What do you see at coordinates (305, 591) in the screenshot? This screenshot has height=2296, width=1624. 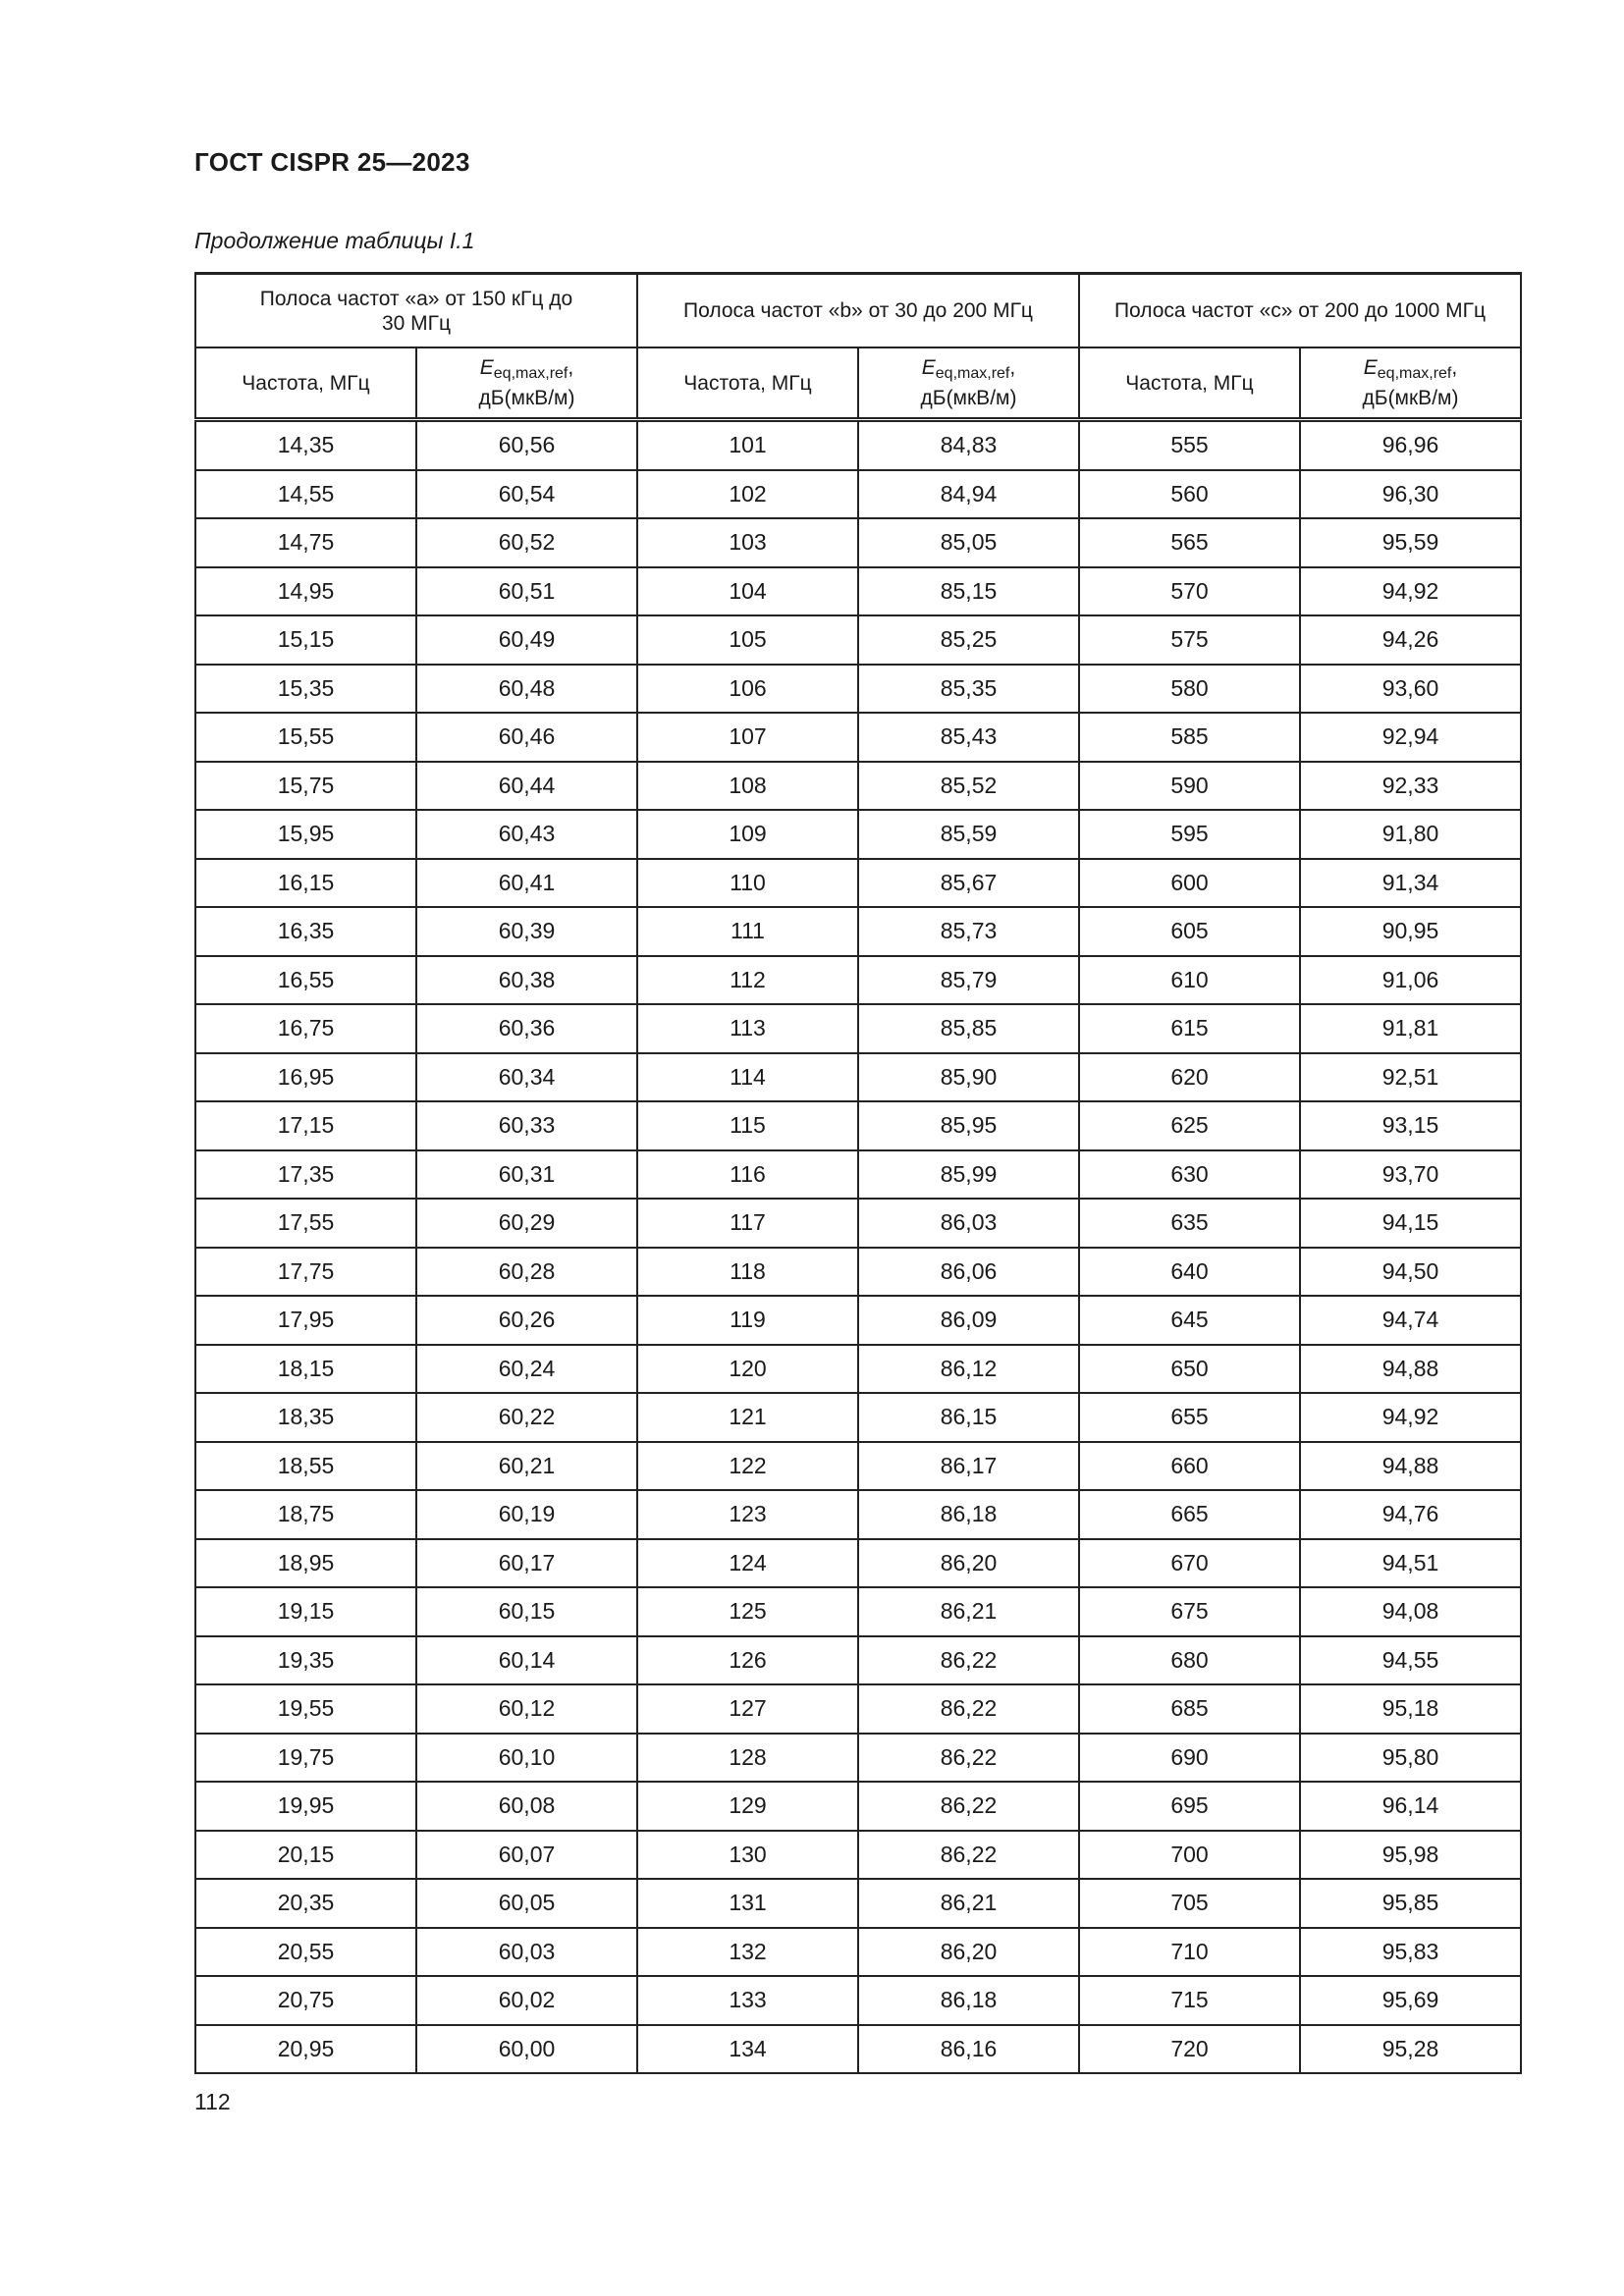 I see `band-a-frequency-cell: 14,95` at bounding box center [305, 591].